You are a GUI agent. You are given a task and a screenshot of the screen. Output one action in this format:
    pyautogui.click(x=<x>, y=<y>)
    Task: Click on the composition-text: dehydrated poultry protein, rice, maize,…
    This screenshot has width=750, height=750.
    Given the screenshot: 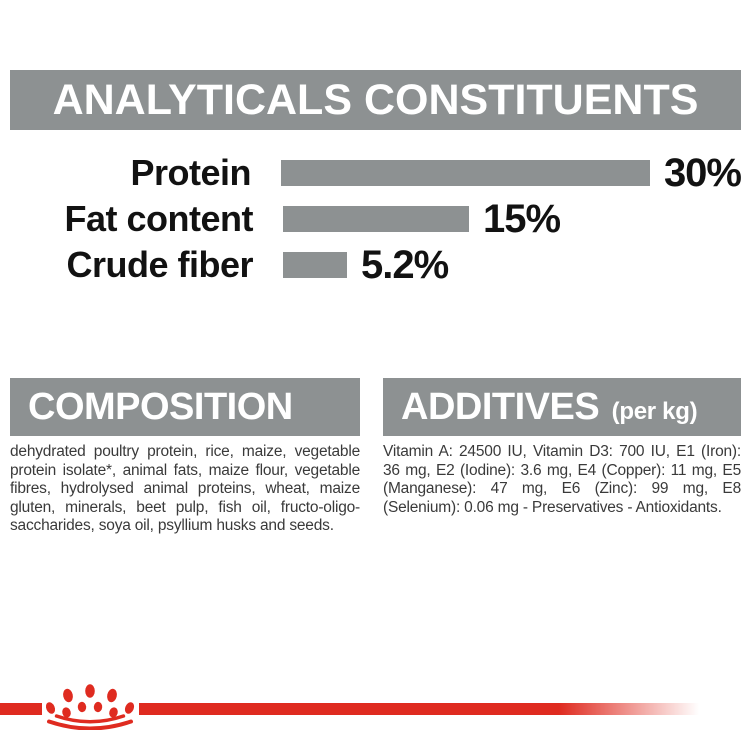 What is the action you would take?
    pyautogui.click(x=185, y=489)
    